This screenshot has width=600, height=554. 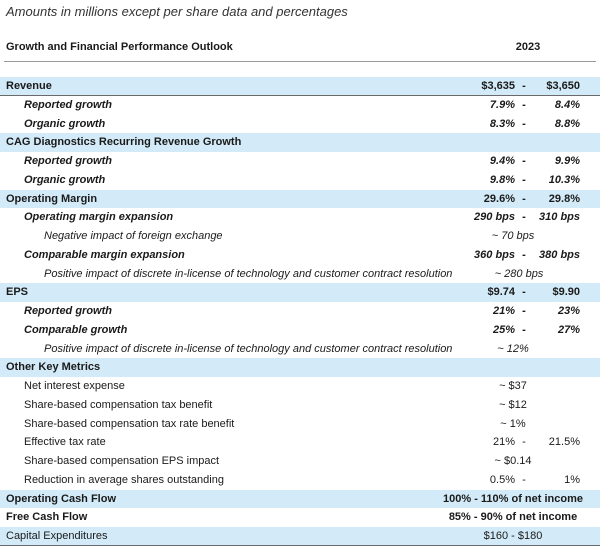 I want to click on value-approx: ~ 70 bps, so click(x=513, y=236).